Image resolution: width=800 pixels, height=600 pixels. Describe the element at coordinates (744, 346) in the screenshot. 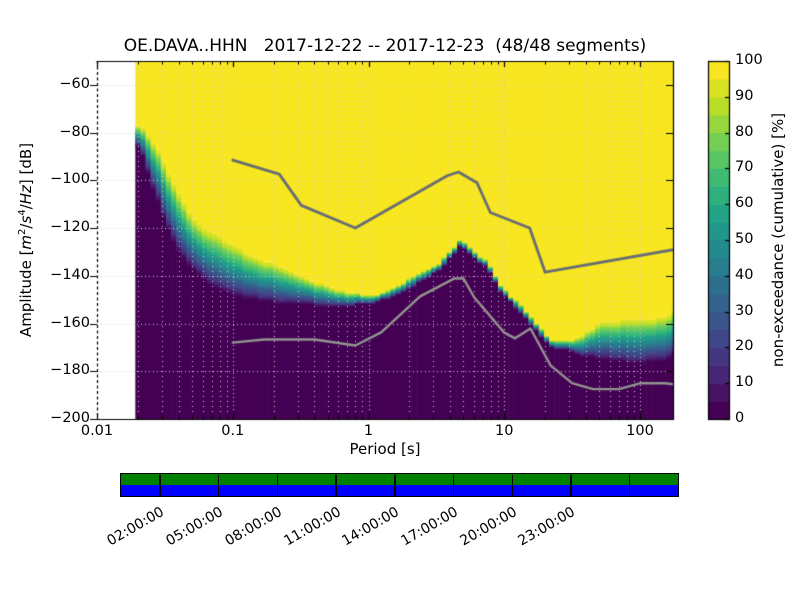

I see `colorbar-tick-label: 20` at that location.